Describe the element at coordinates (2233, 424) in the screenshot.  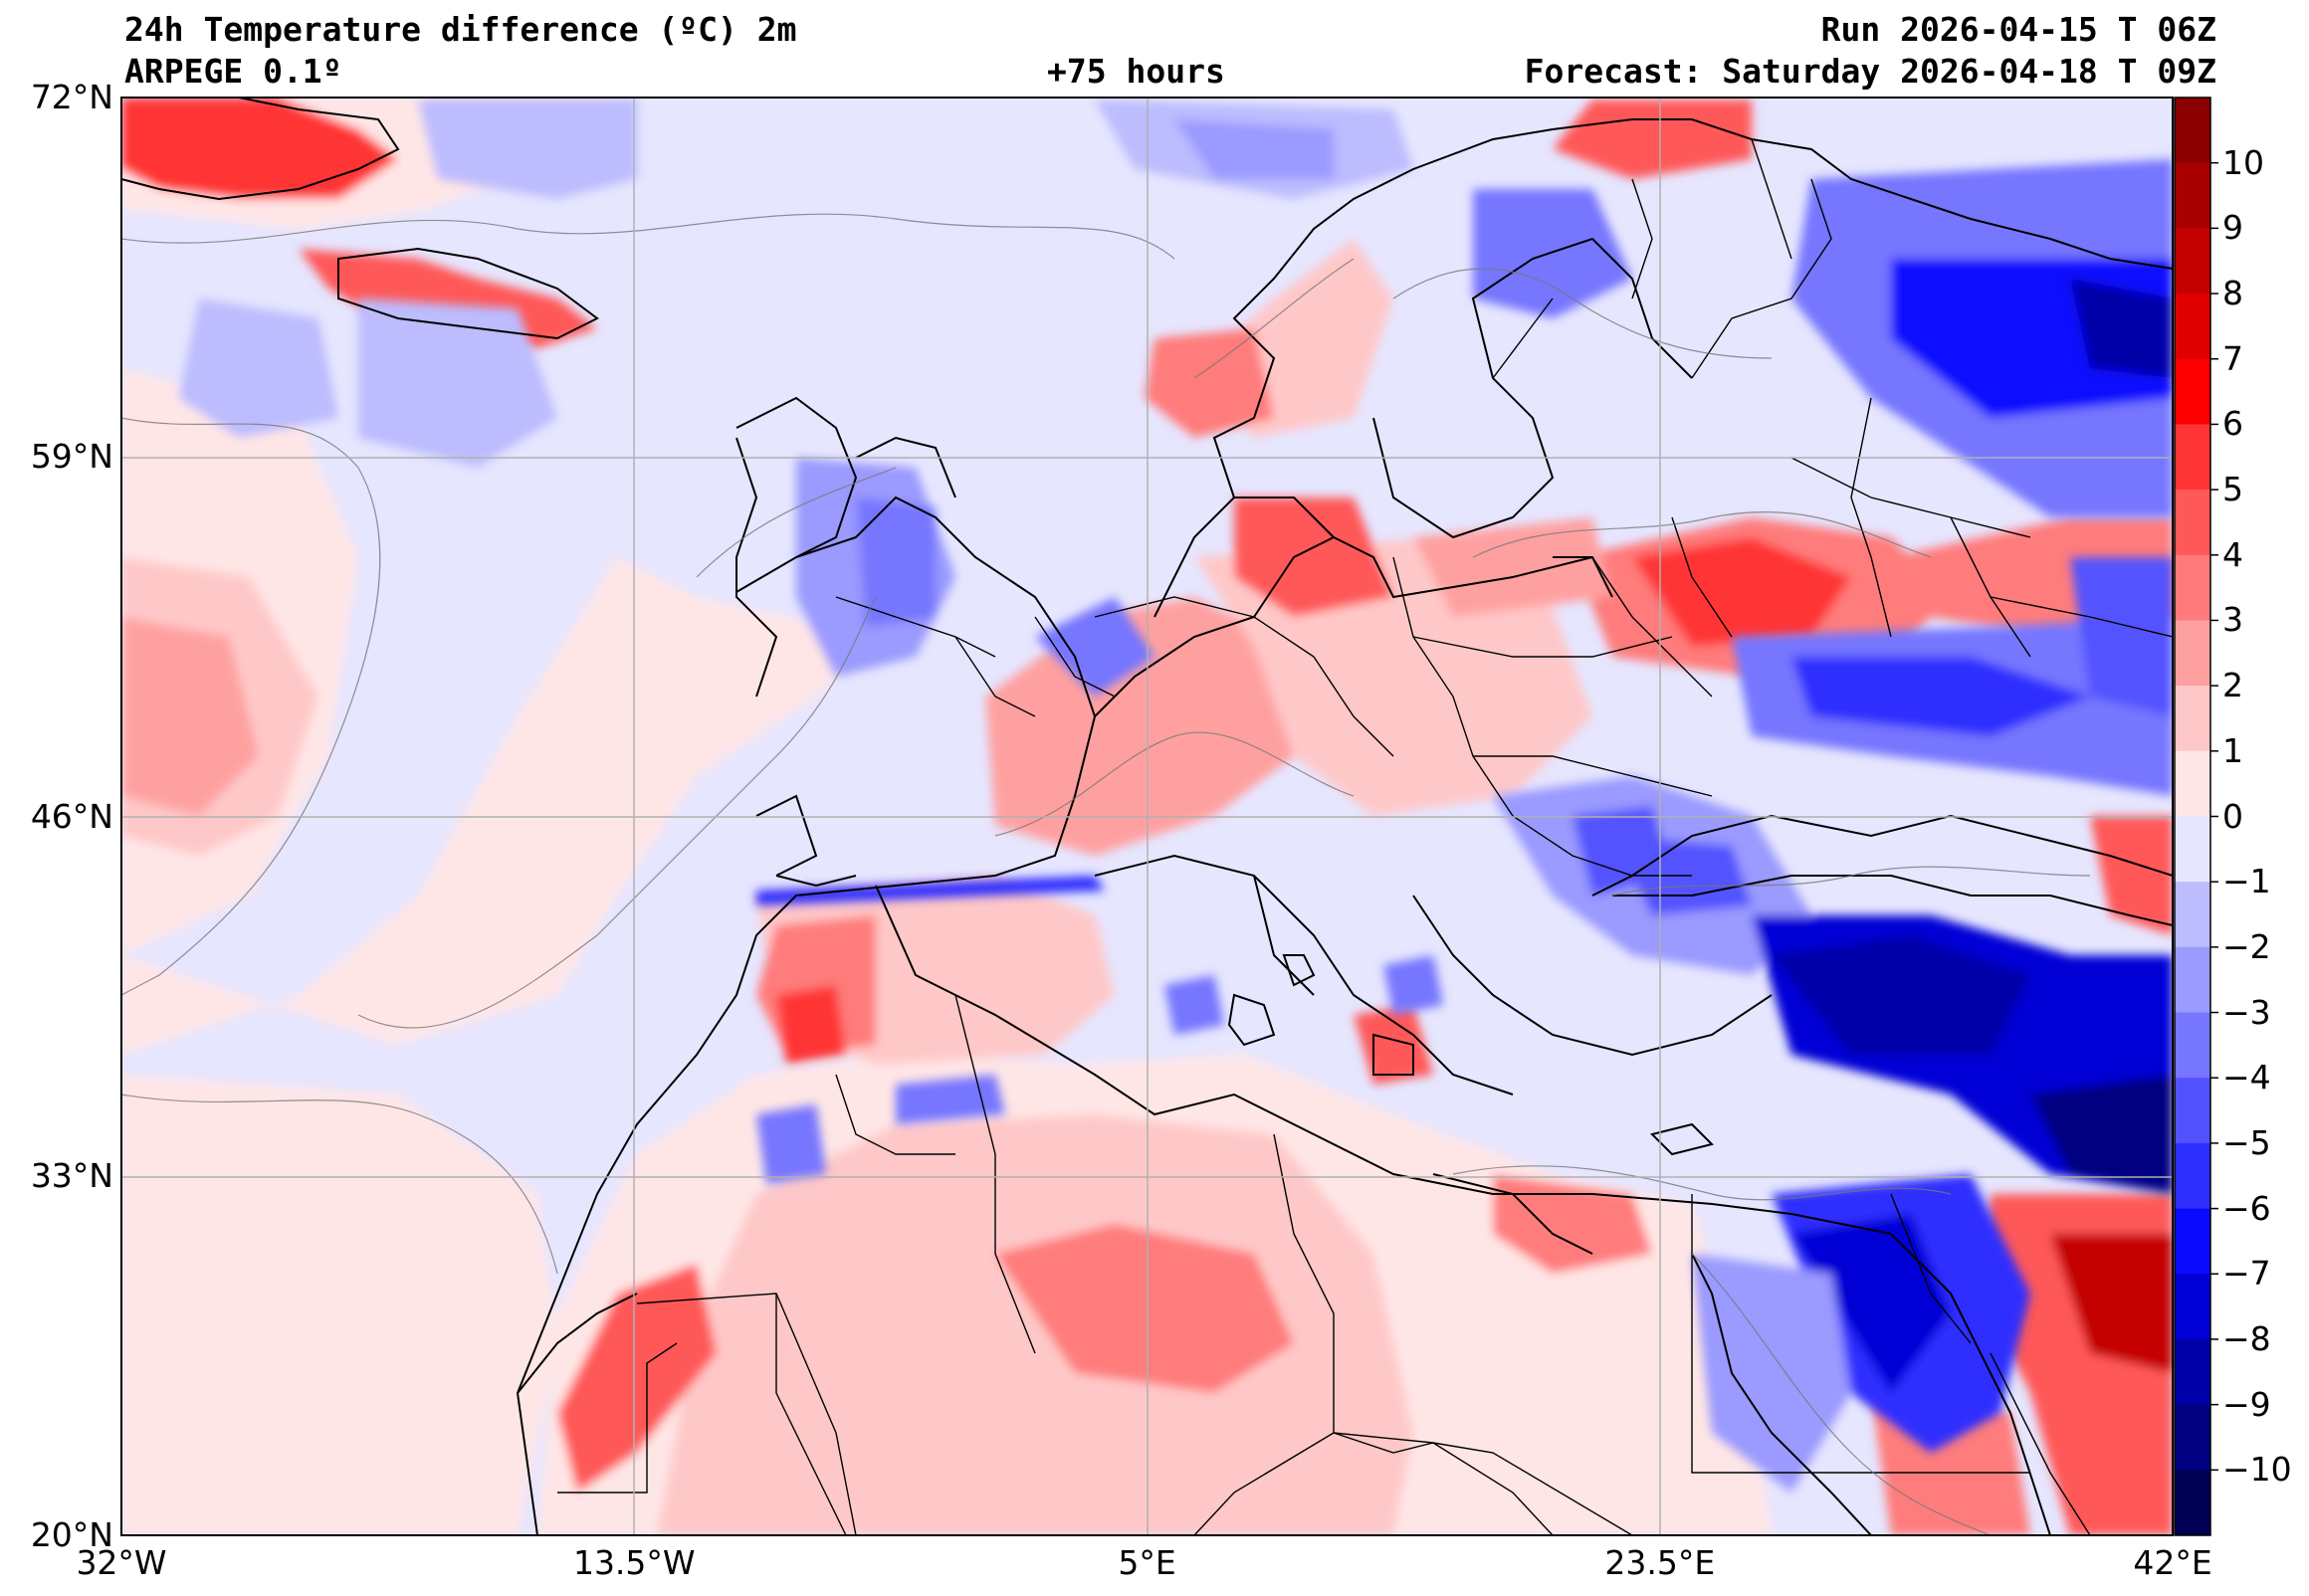
I see `colorbar-tick-label: 6` at that location.